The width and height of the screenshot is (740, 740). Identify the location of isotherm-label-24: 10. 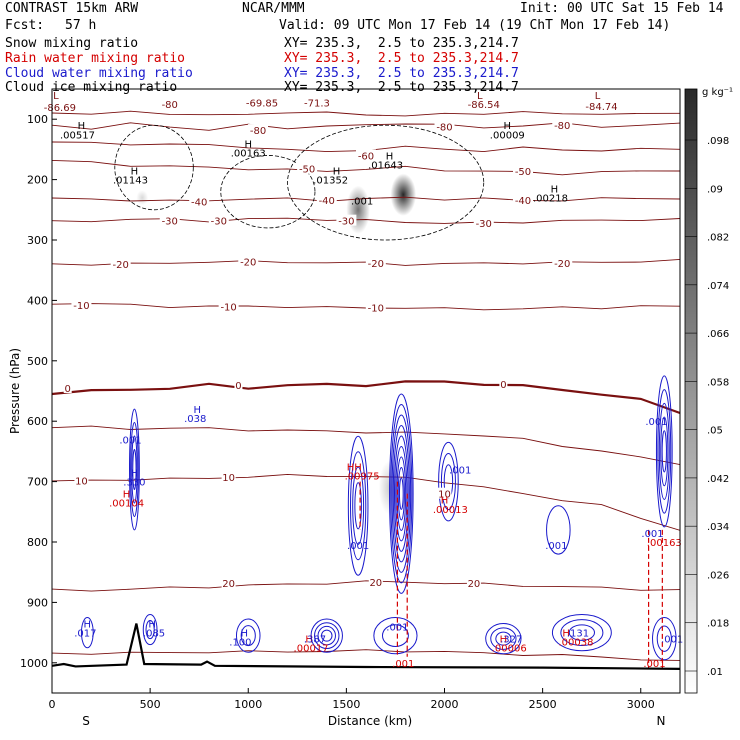
(81, 481).